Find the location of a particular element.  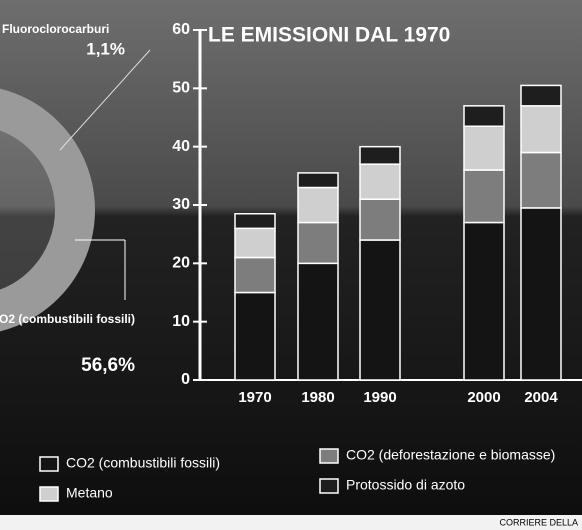

footer is located at coordinates (291, 522).